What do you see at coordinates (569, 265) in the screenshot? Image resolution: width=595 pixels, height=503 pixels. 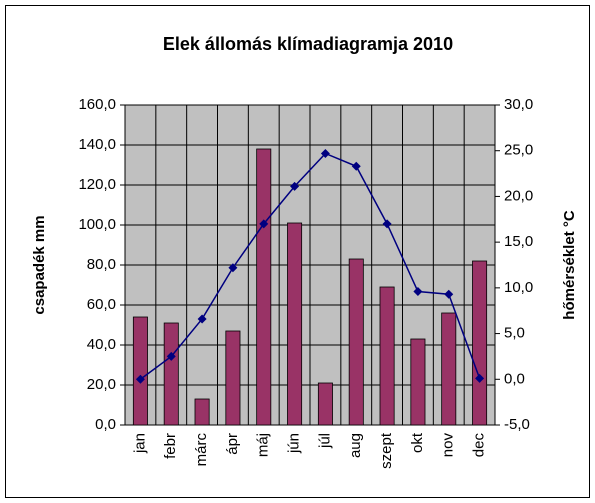 I see `y2-axis-label: hőmérséklet °C` at bounding box center [569, 265].